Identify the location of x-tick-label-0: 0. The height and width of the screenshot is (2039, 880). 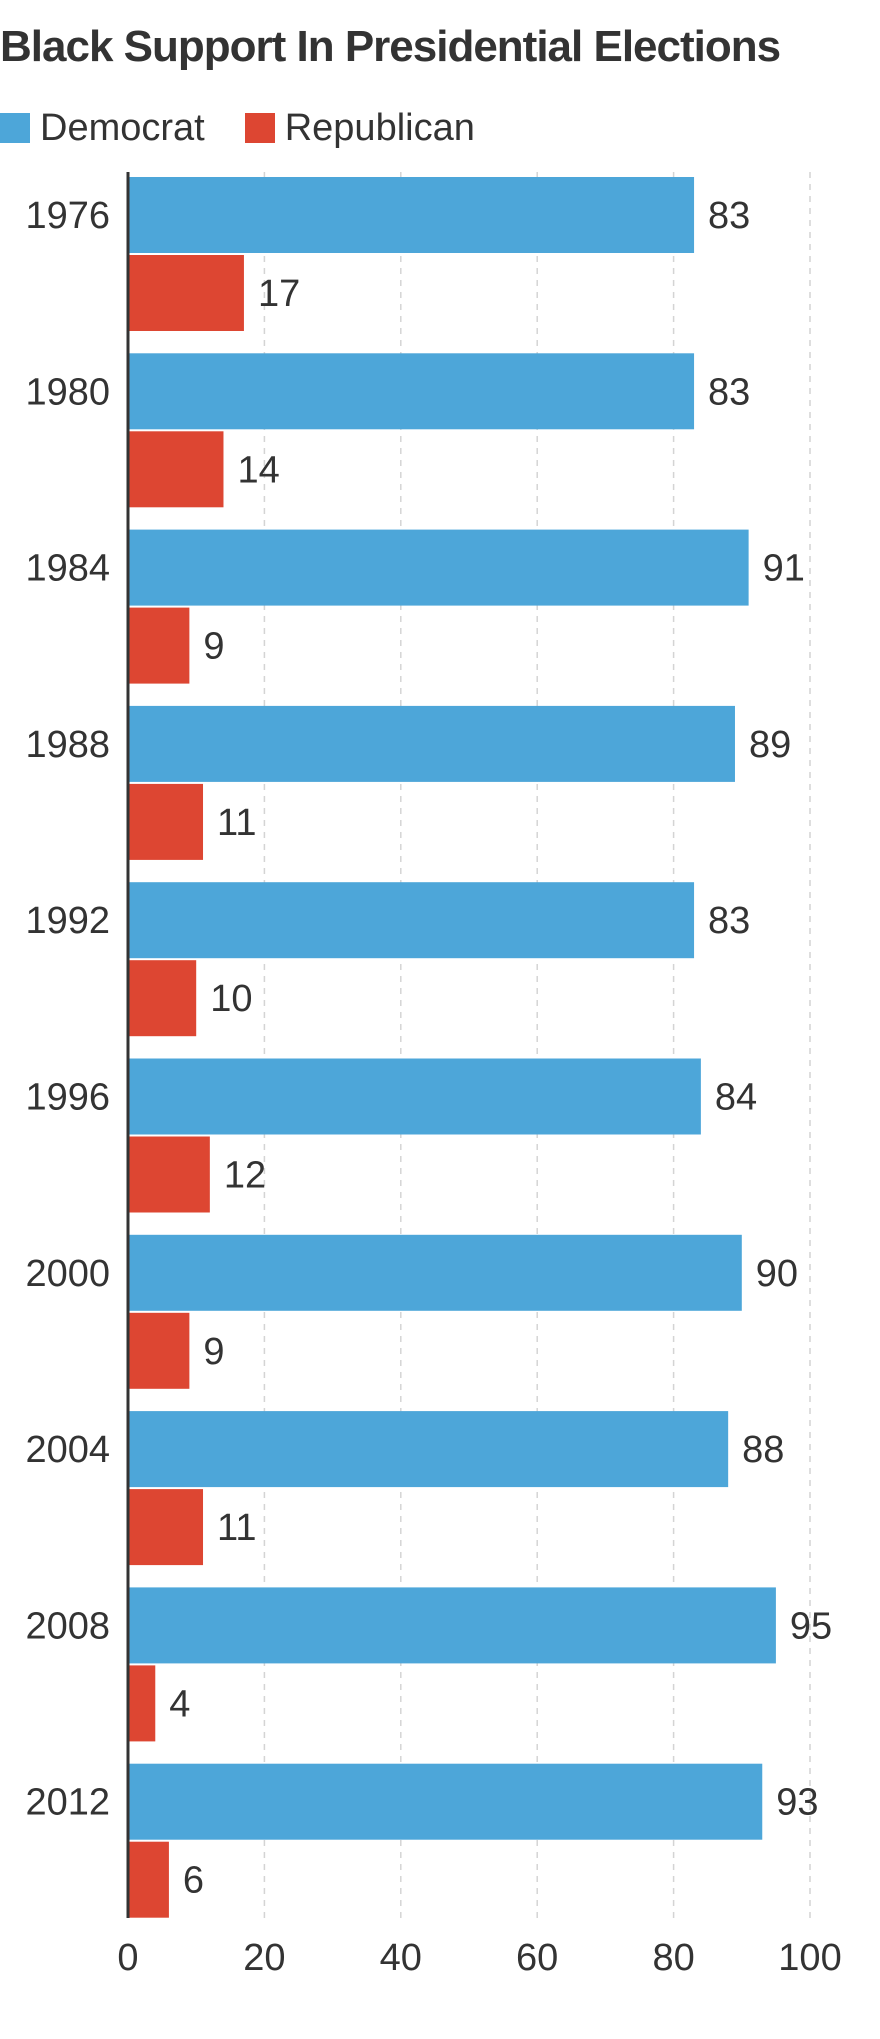
(127, 1958).